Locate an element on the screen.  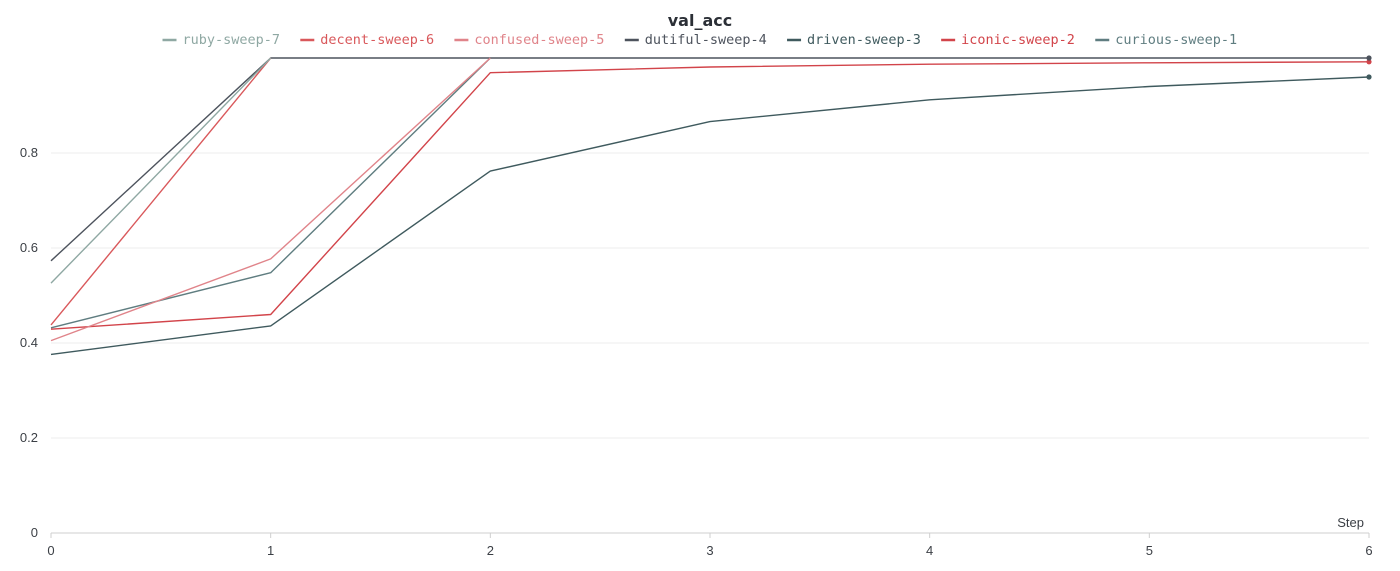
legend-item-dutiful-sweep-4: dutiful-sweep-4 is located at coordinates (695, 40).